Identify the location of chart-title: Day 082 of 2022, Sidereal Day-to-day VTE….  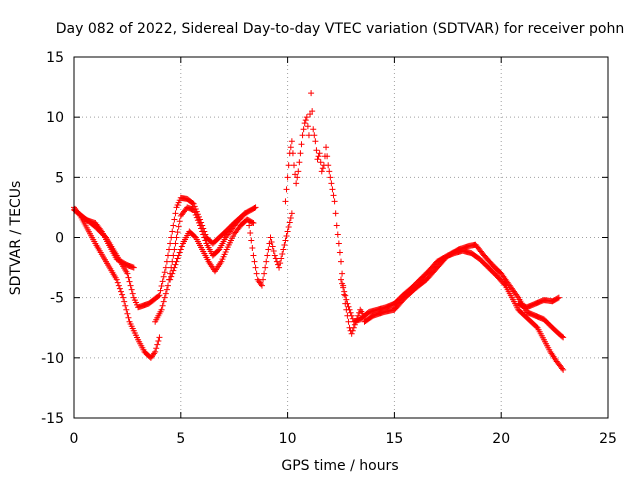
(340, 29).